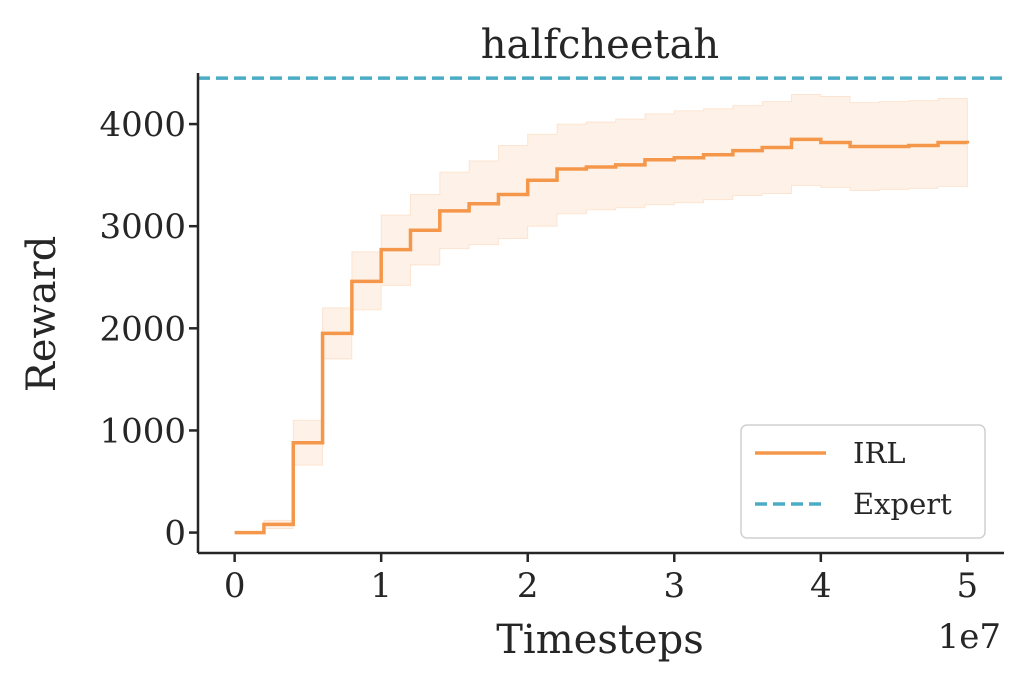 Image resolution: width=1021 pixels, height=689 pixels. Describe the element at coordinates (968, 586) in the screenshot. I see `x-tick-label: 5` at that location.